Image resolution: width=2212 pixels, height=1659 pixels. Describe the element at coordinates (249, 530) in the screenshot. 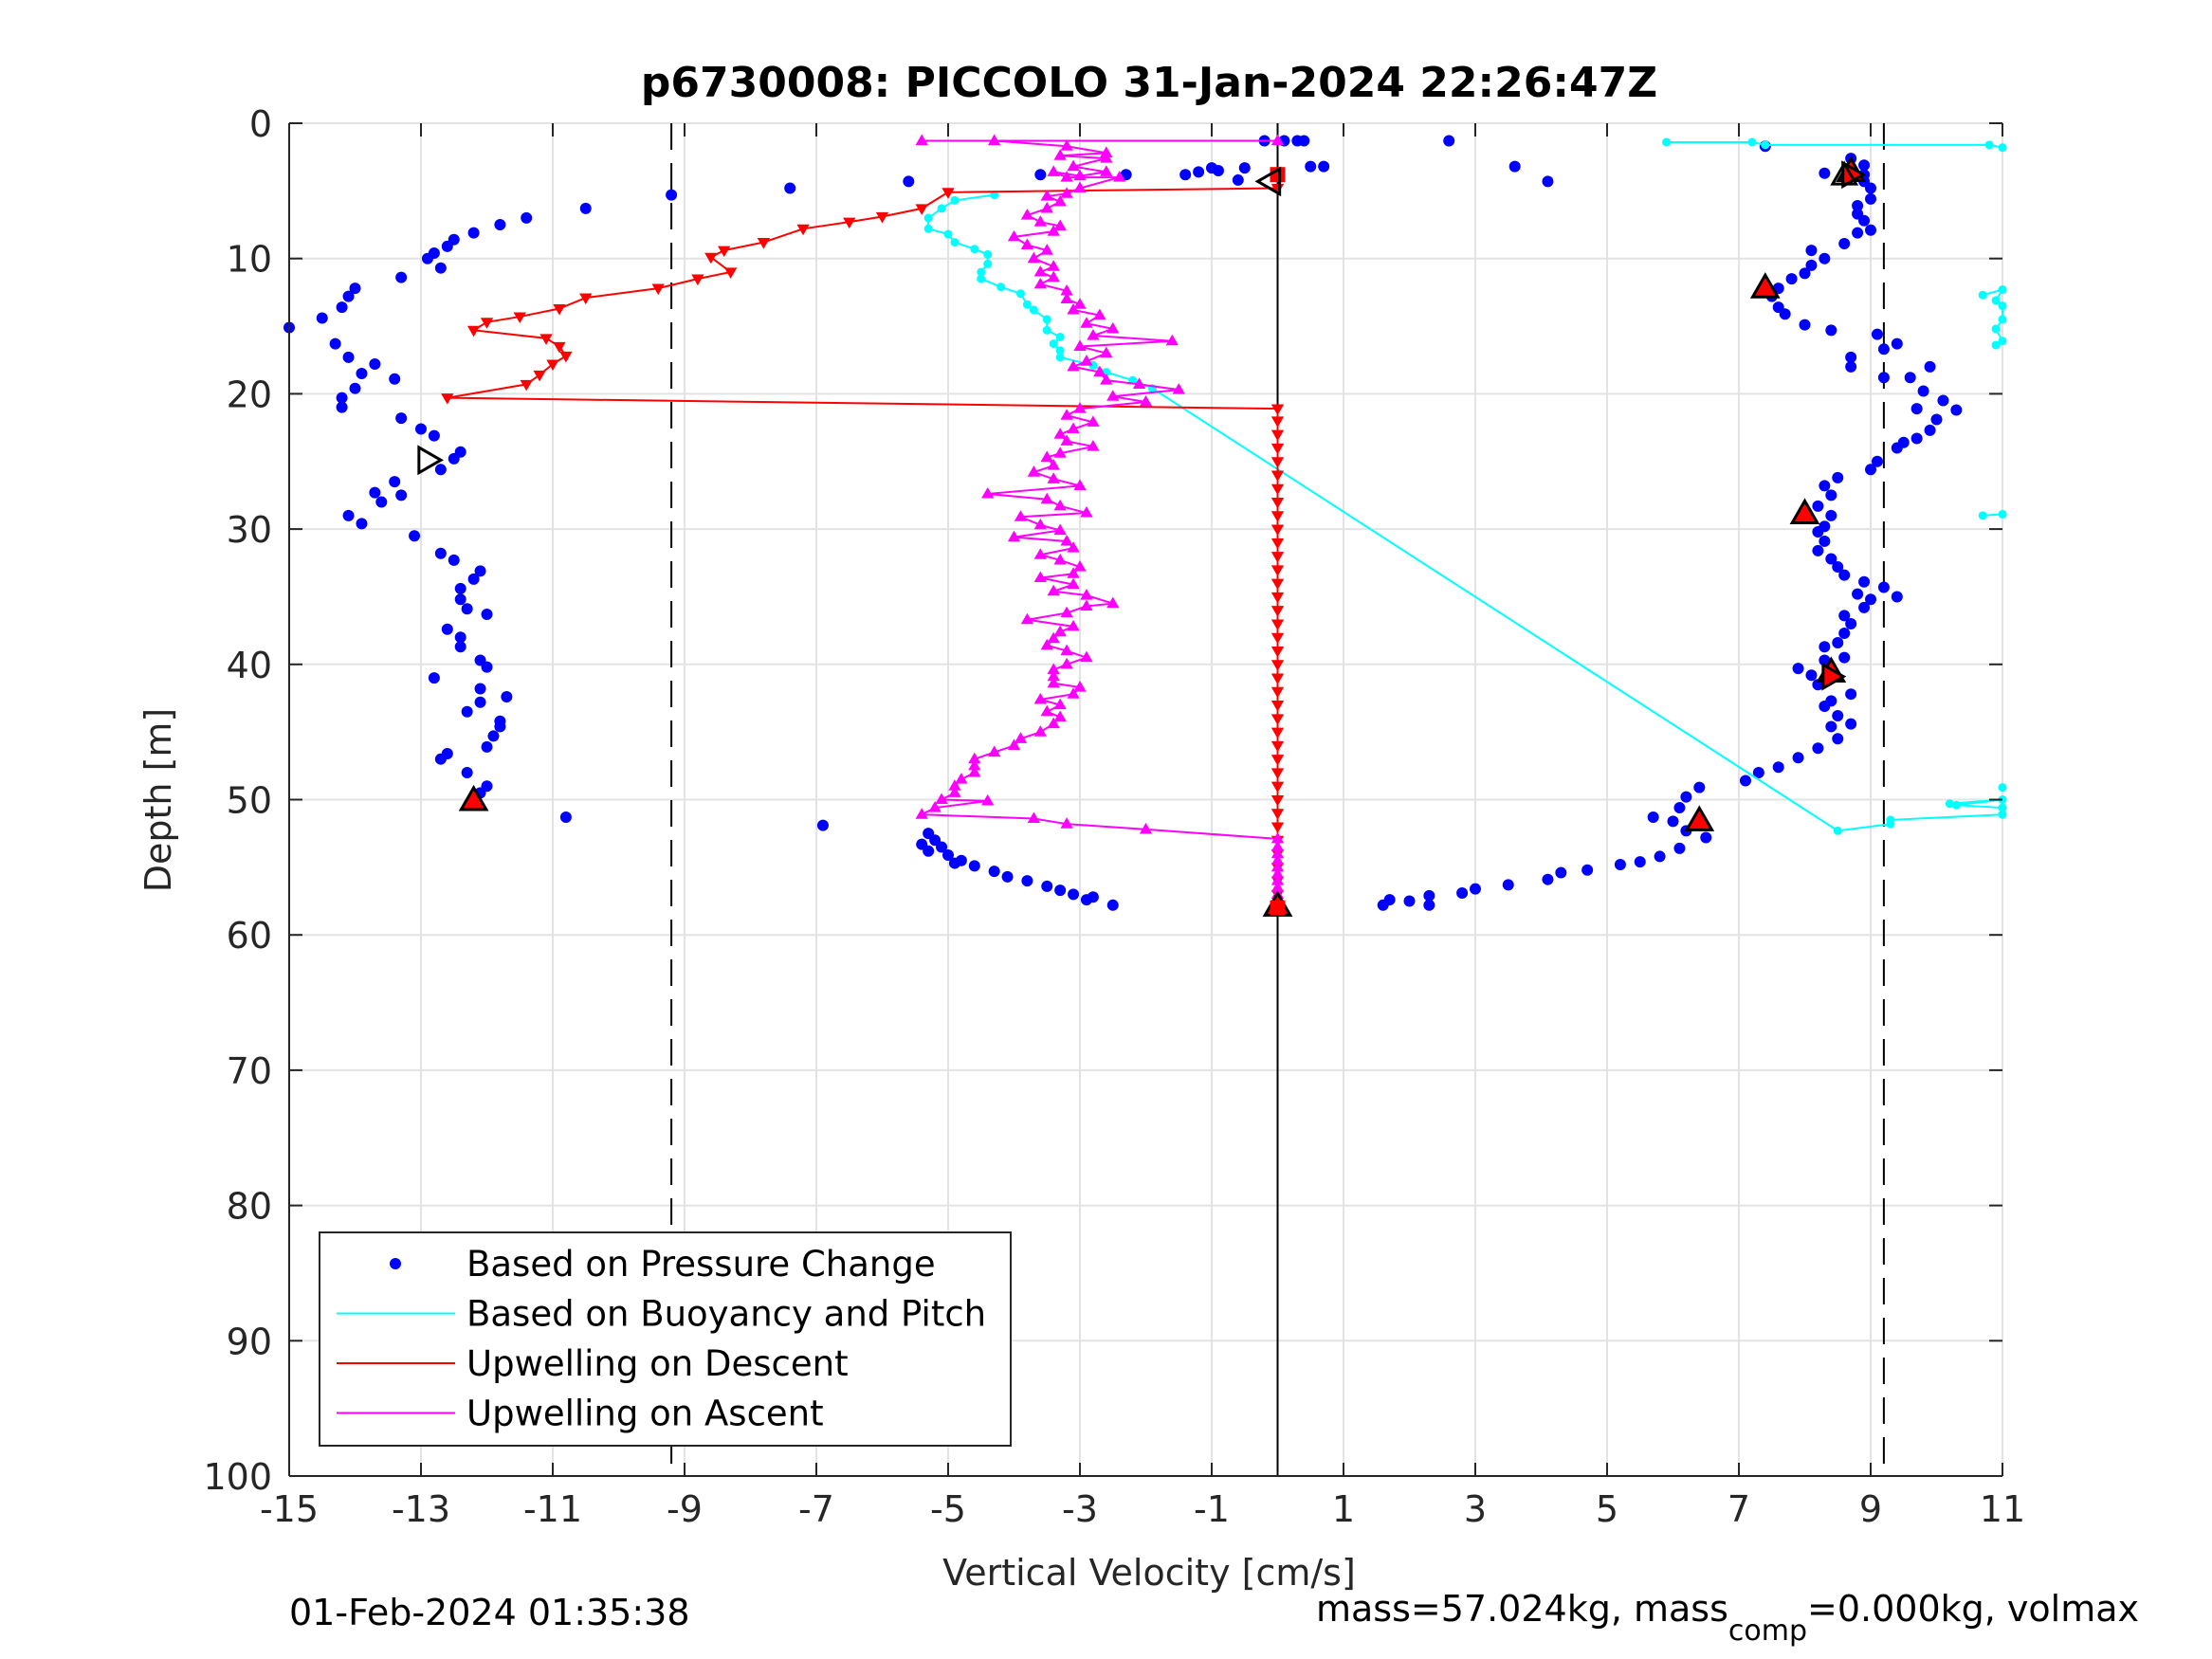

I see `y-tick-label: 30` at that location.